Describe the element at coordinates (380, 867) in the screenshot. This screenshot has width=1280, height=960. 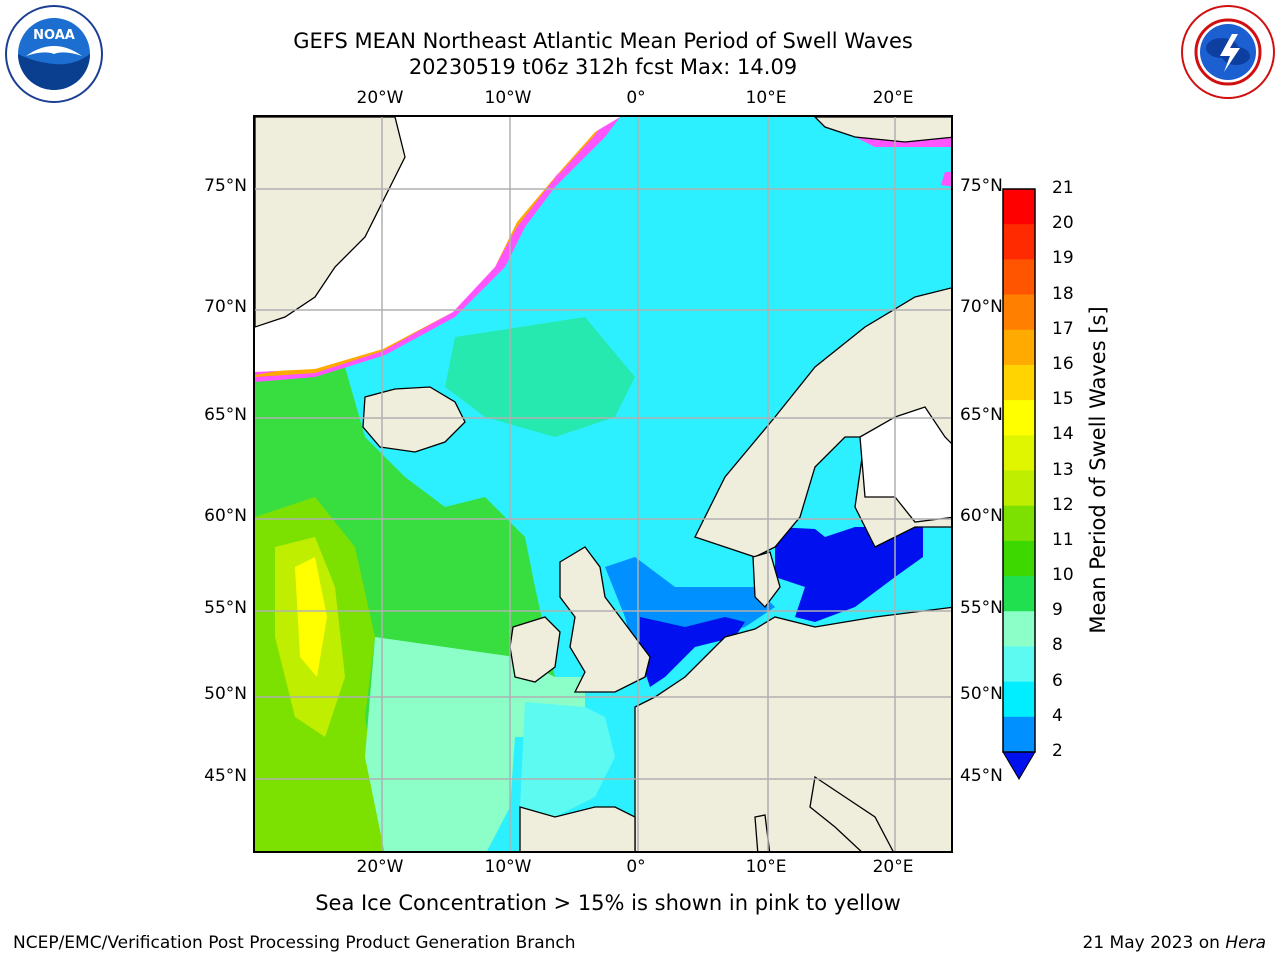
I see `lon-label-bottom: 20°W` at that location.